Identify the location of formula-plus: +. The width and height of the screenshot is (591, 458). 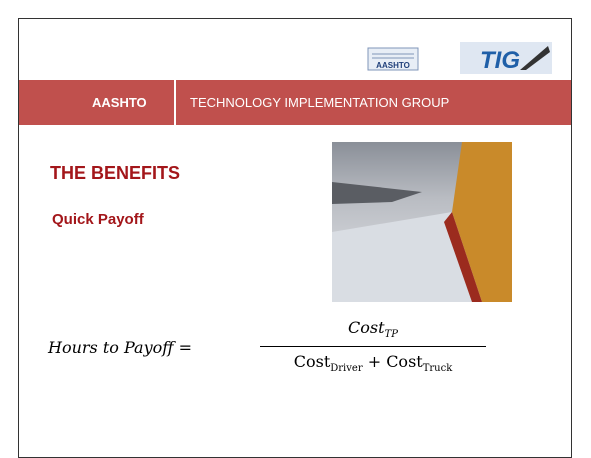
(374, 361).